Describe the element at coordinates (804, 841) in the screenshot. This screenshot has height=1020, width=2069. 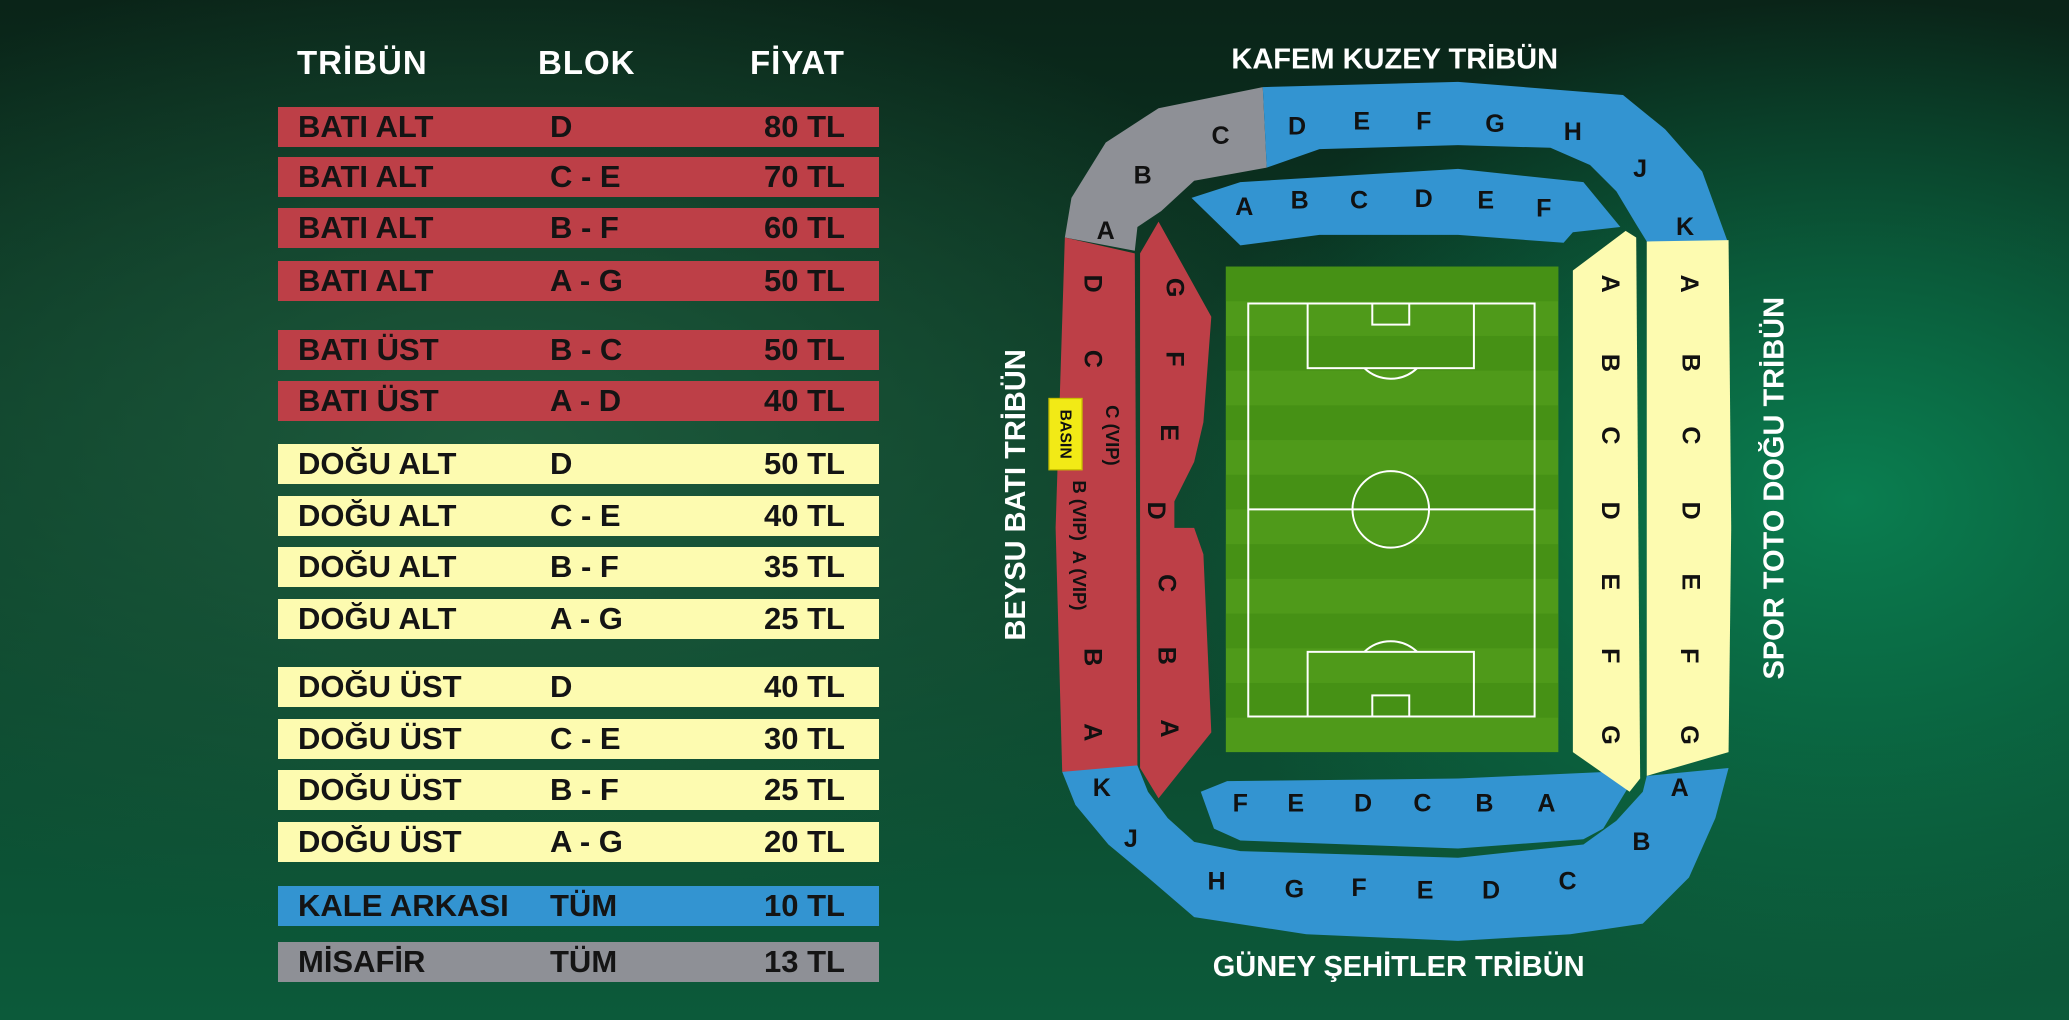
I see `row-price: 20 TL` at that location.